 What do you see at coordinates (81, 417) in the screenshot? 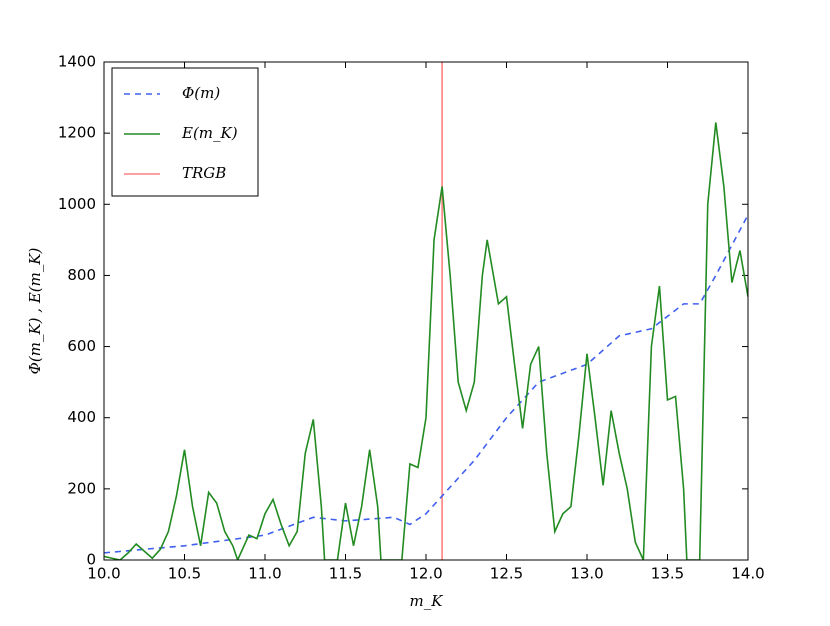
I see `y-tick-label: 400` at bounding box center [81, 417].